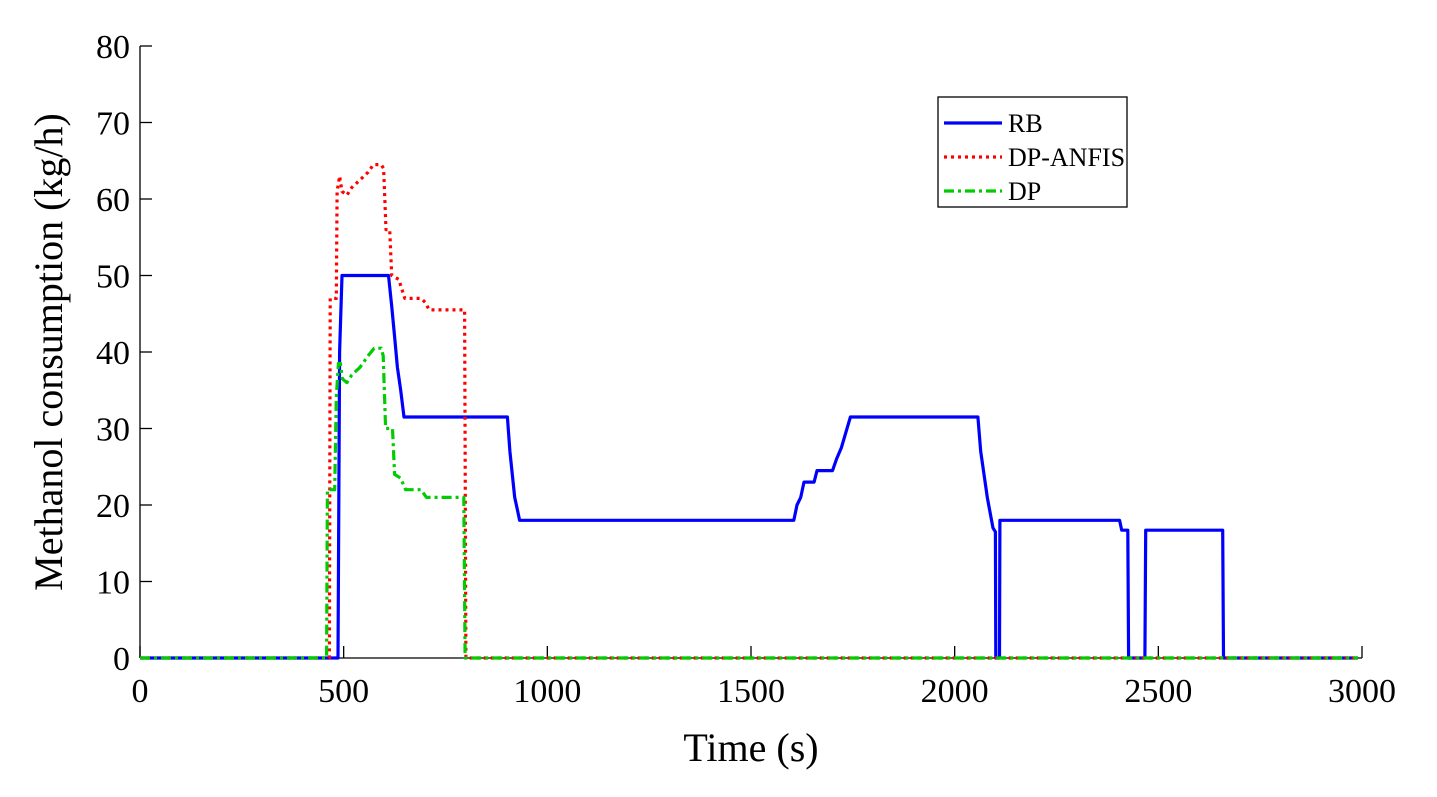  What do you see at coordinates (113, 430) in the screenshot?
I see `y-tick-label: 30` at bounding box center [113, 430].